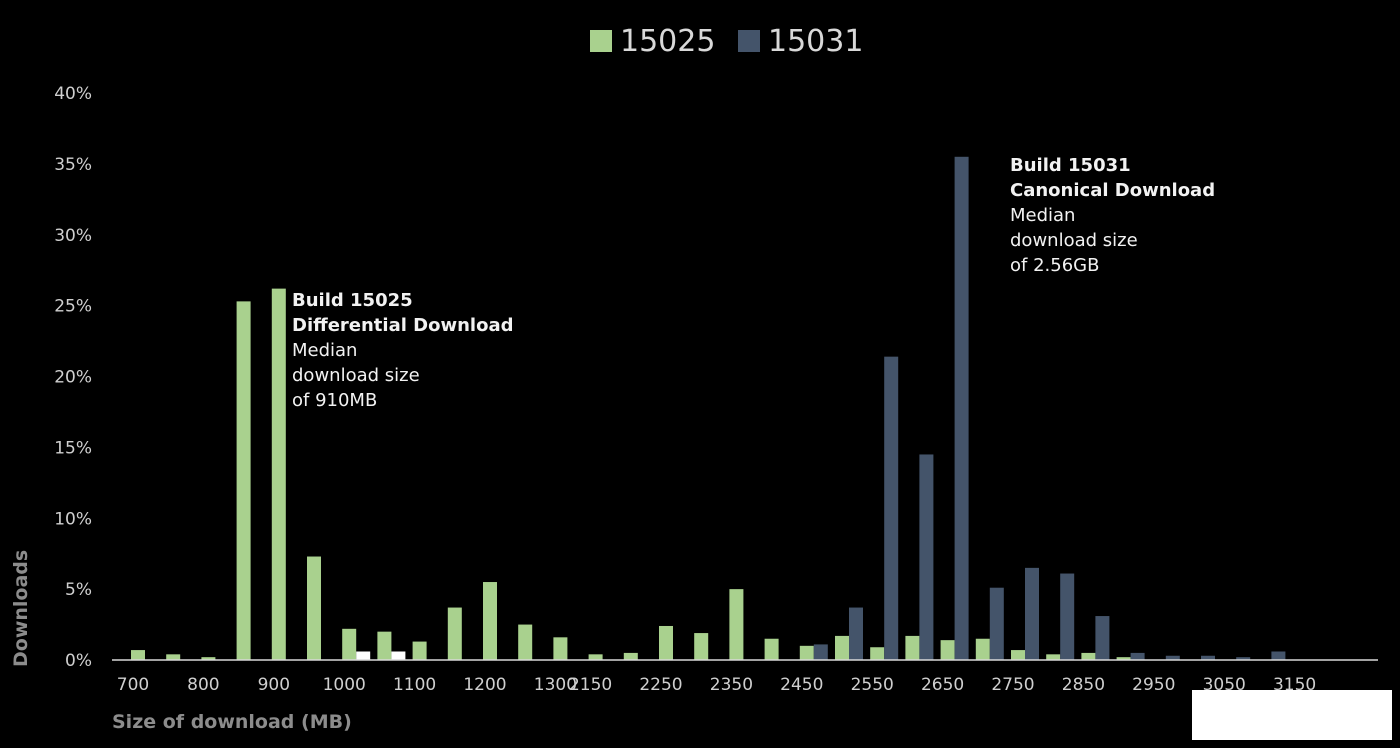 The width and height of the screenshot is (1400, 748). I want to click on x-tick-label: 2350, so click(731, 685).